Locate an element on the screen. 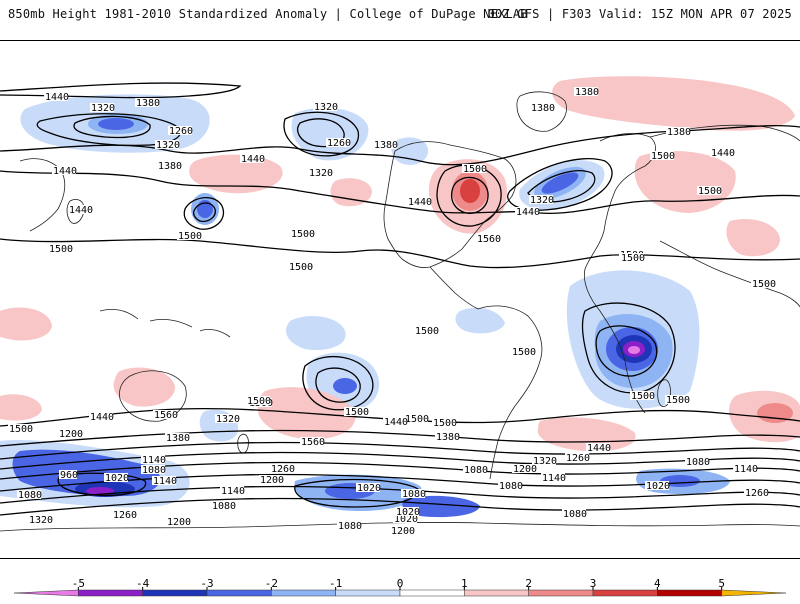  contour-1440-spac is located at coordinates (338, 385).